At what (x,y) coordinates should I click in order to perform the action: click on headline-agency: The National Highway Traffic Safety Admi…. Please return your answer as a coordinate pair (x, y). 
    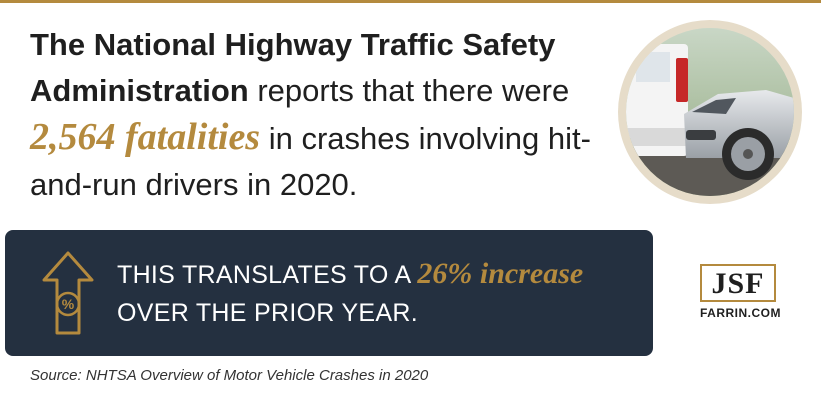
    Looking at the image, I should click on (293, 67).